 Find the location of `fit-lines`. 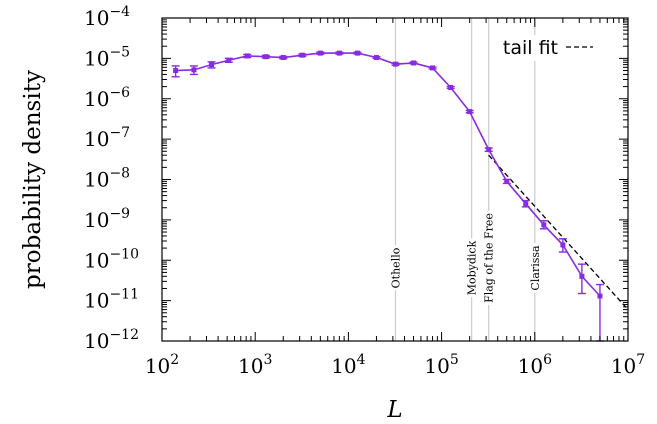

fit-lines is located at coordinates (558, 232).